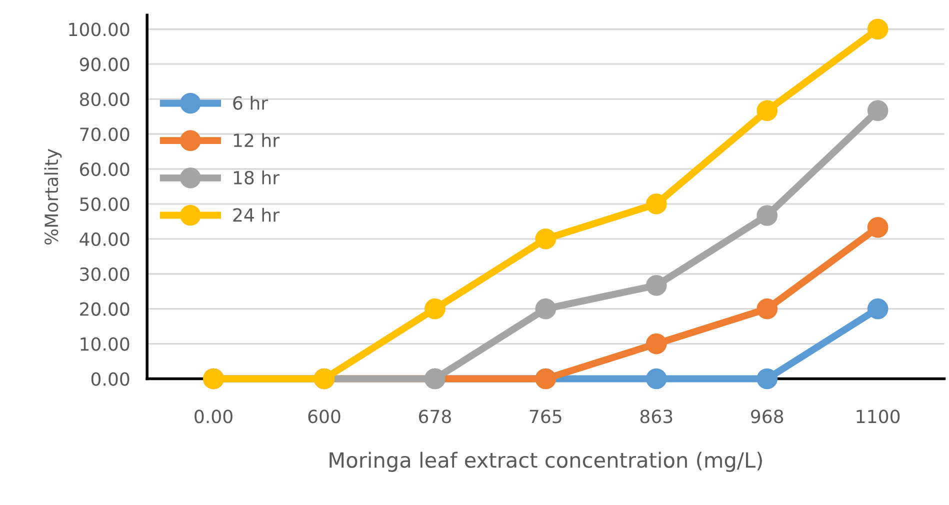 This screenshot has height=505, width=949. I want to click on x-tick-label: 765, so click(546, 417).